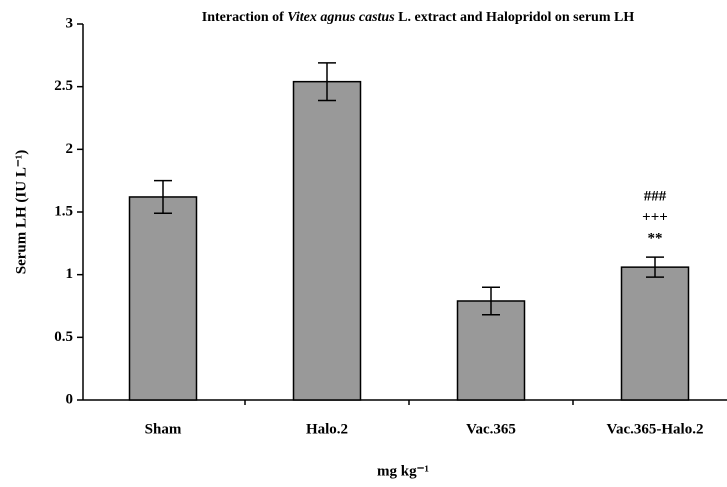 This screenshot has width=727, height=487. What do you see at coordinates (516, 17) in the screenshot?
I see `title-part: L. extract and Halopridol on serum LH` at bounding box center [516, 17].